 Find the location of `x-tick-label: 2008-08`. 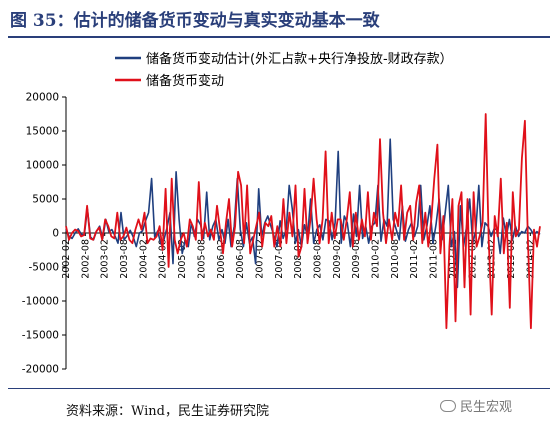

x-tick-label: 2008-08 is located at coordinates (318, 259).